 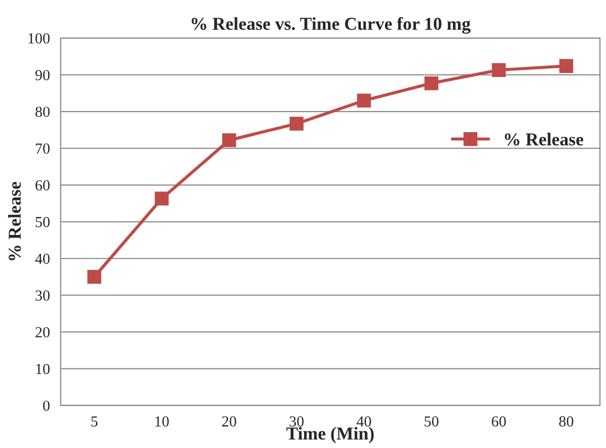 I want to click on y-tick-label: 80, so click(x=42, y=112).